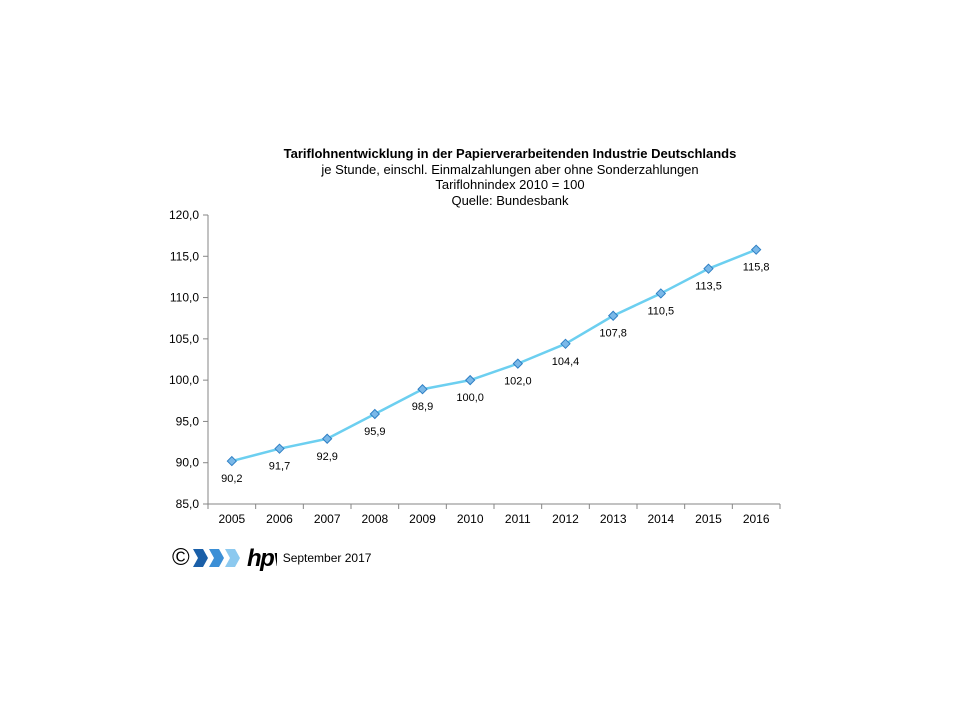 Image resolution: width=960 pixels, height=720 pixels. What do you see at coordinates (566, 362) in the screenshot?
I see `data-label: 104,4` at bounding box center [566, 362].